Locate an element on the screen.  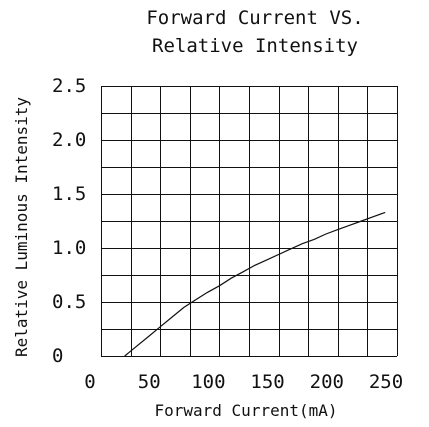
x-tick-labels: 0 50 100 150 200 250 is located at coordinates (243, 382).